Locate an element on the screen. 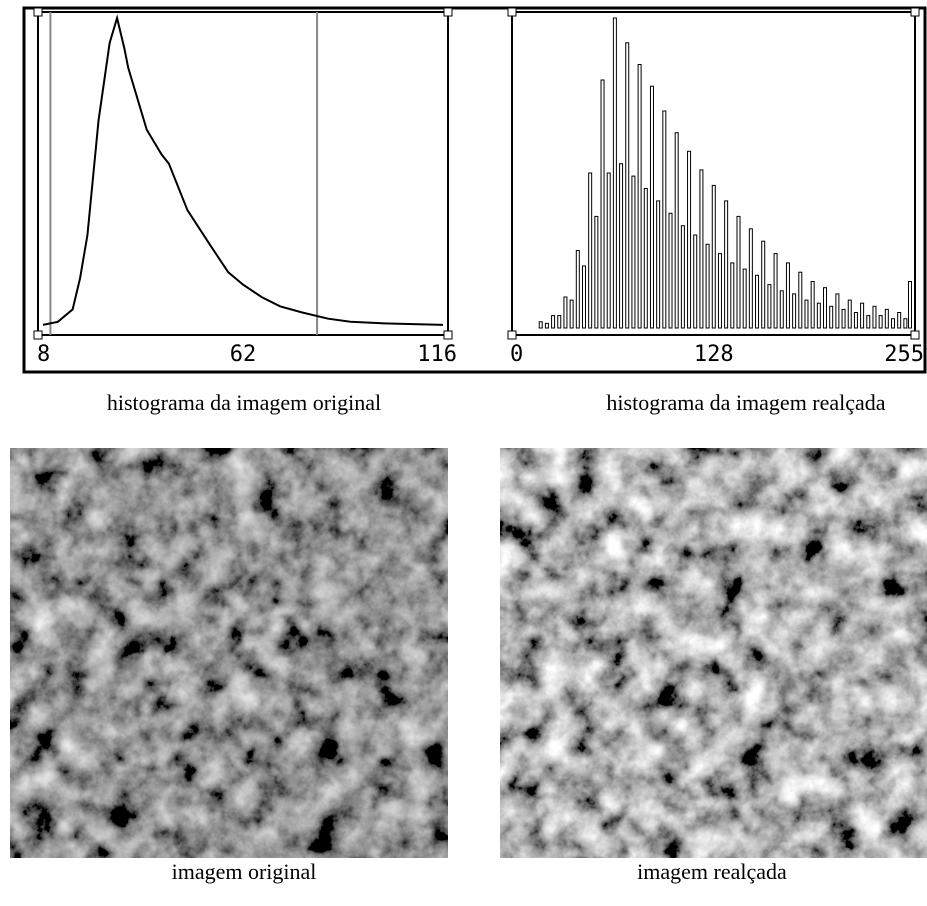  x-tick-label: 8 is located at coordinates (43, 354).